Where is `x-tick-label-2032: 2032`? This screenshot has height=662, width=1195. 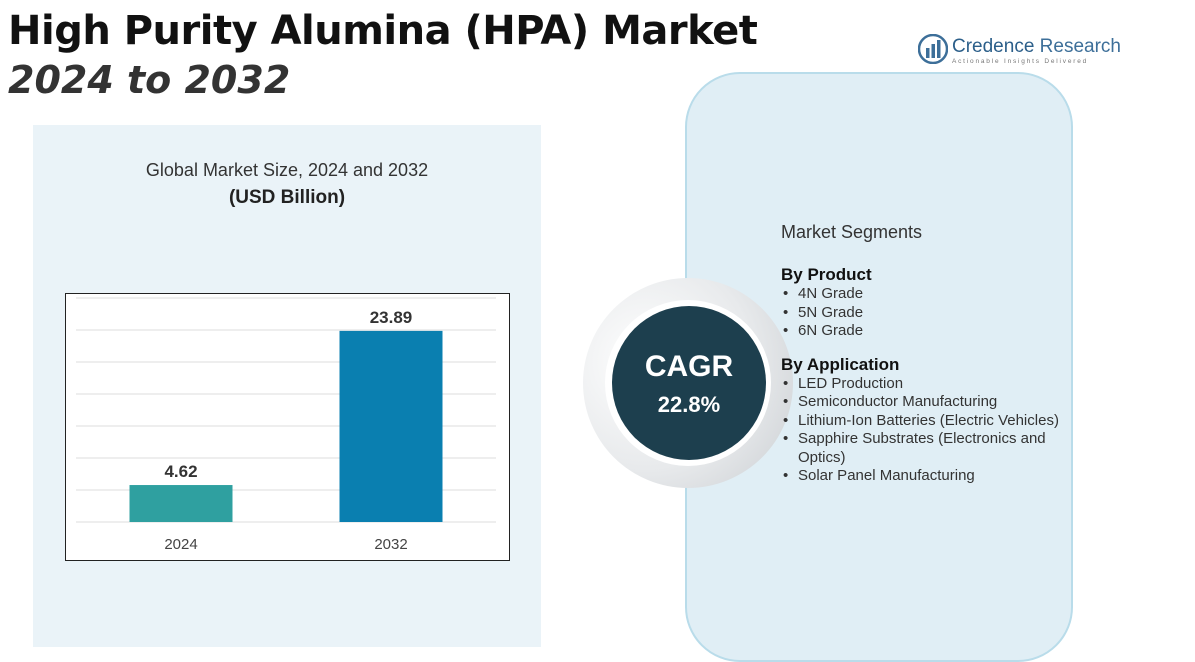
x-tick-label-2032: 2032 is located at coordinates (390, 544).